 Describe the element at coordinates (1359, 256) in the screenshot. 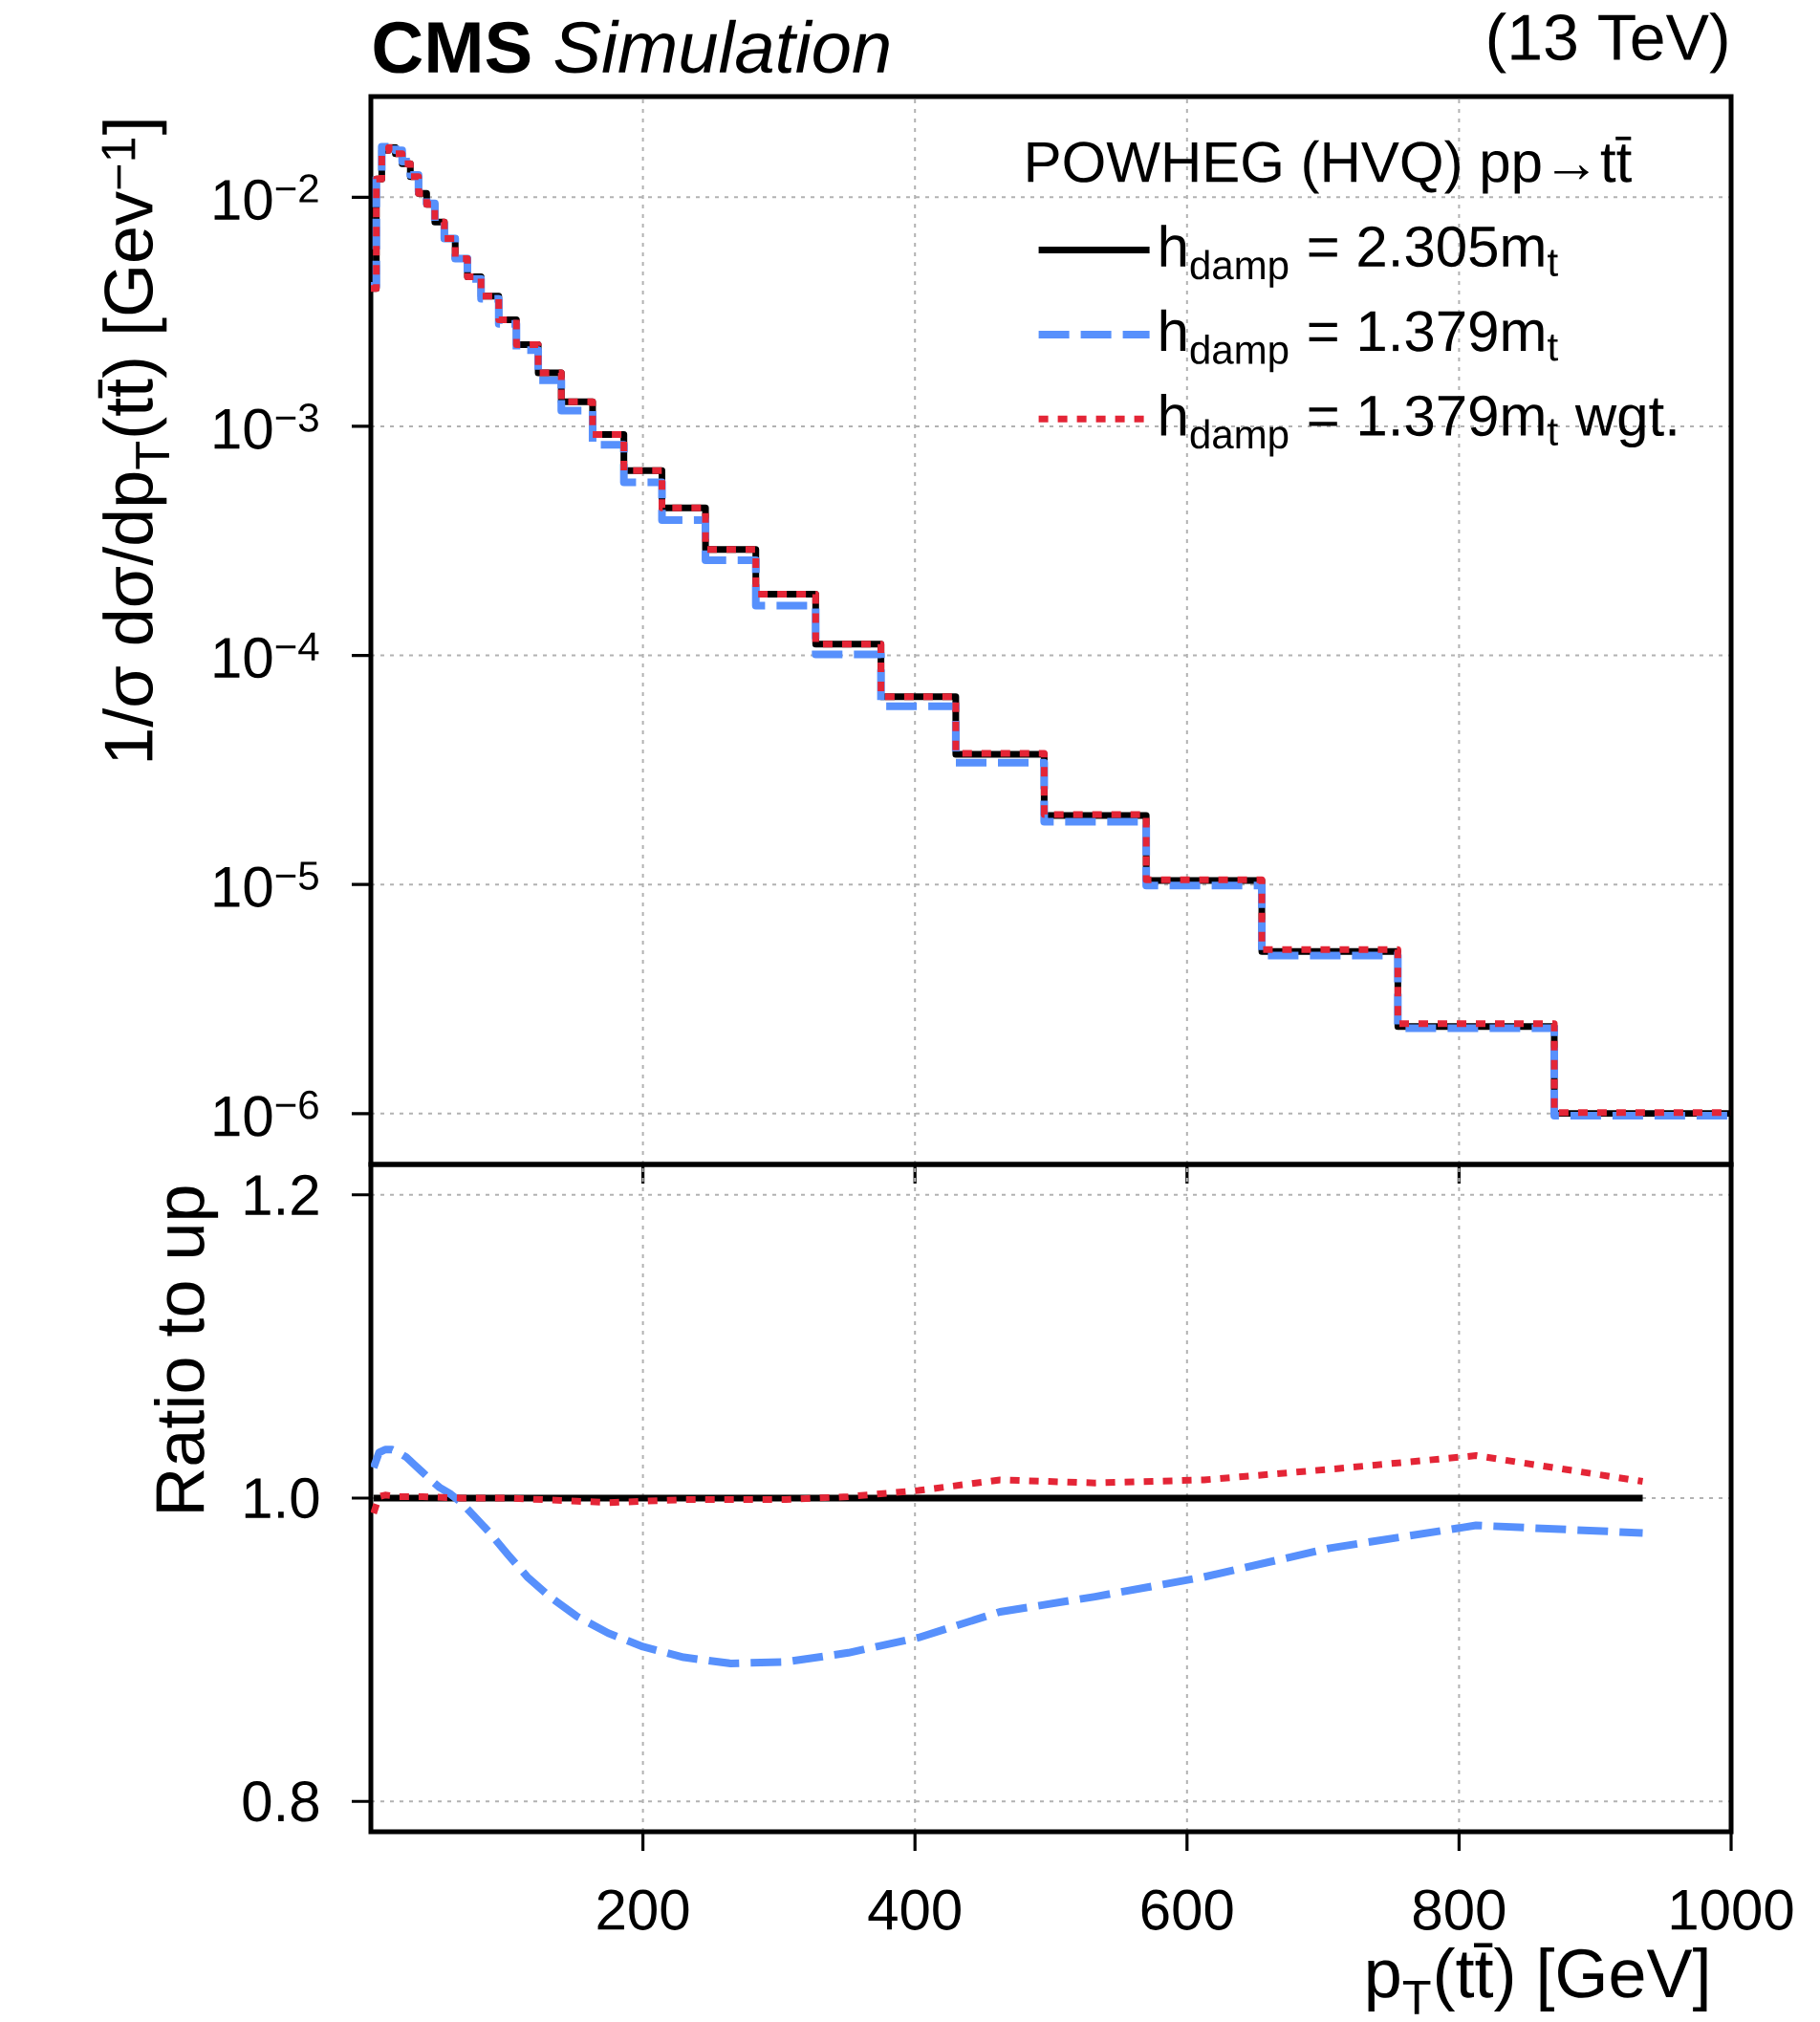

I see `legend-label: h$_{damp}$ = 2.305m$_{t}$` at that location.